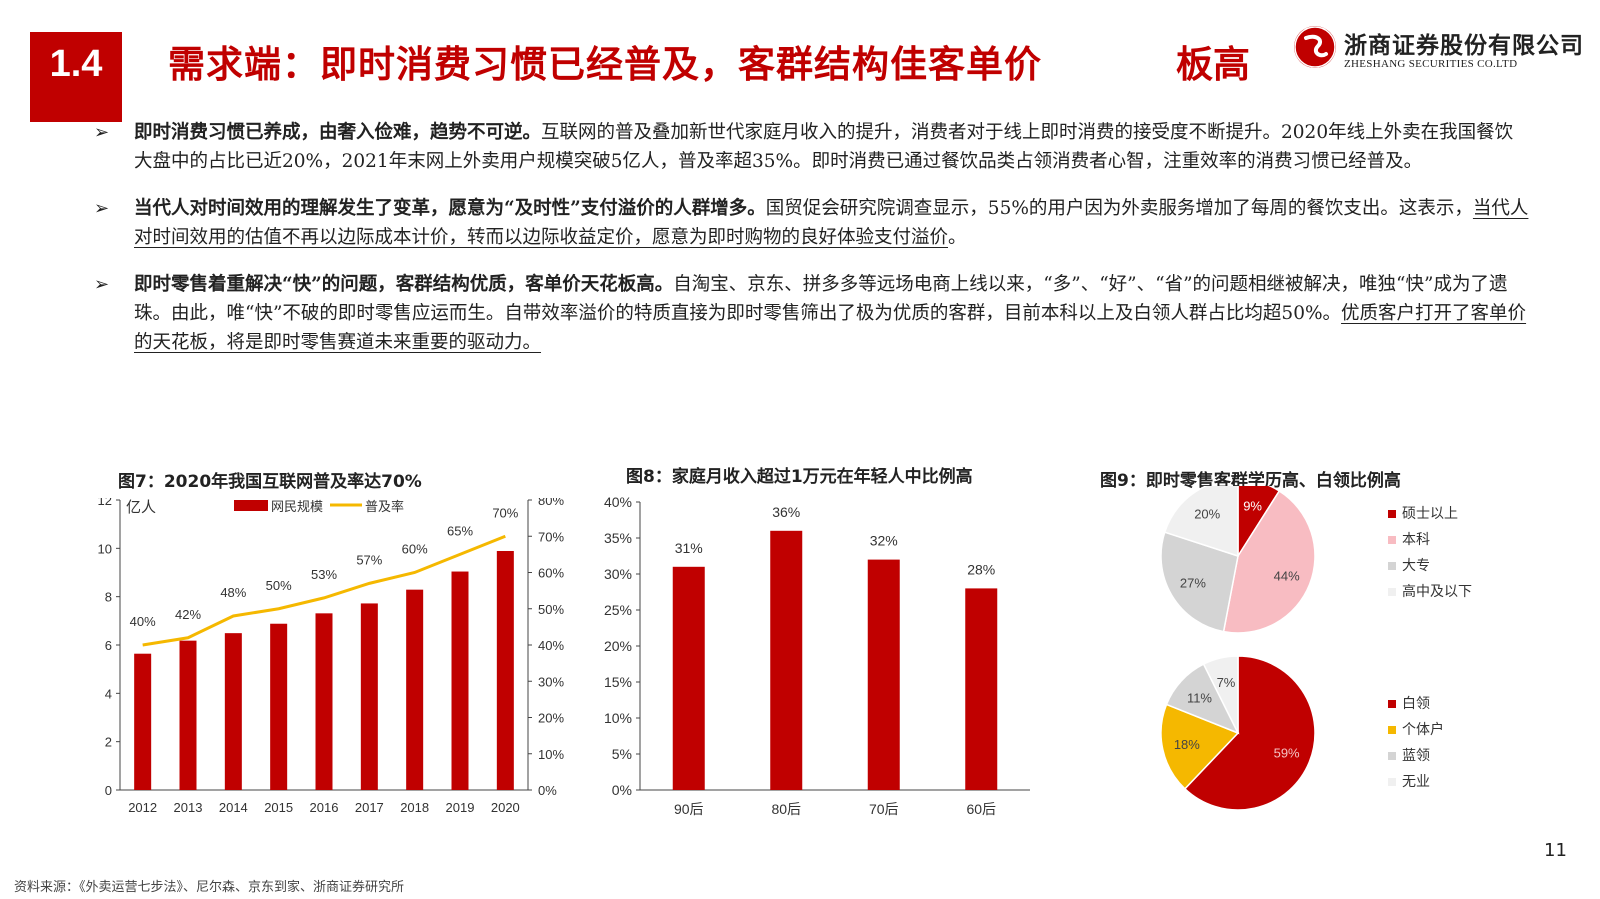 Image resolution: width=1600 pixels, height=899 pixels. I want to click on left-axis-tick-label: 2, so click(108, 742).